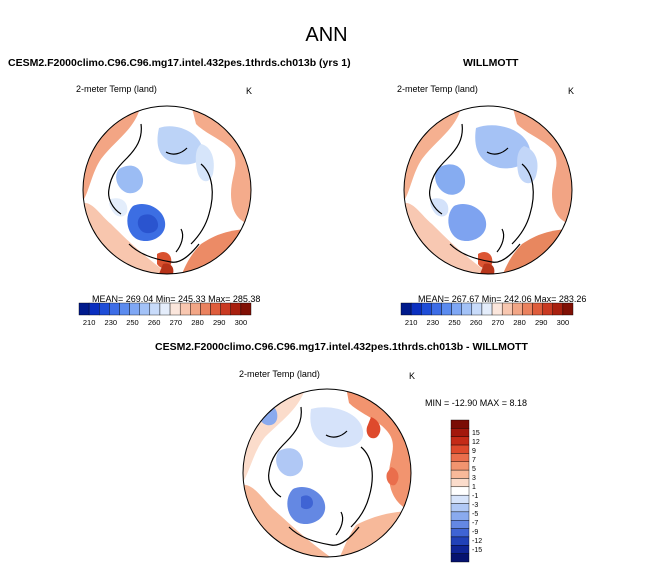 Image resolution: width=653 pixels, height=570 pixels. What do you see at coordinates (475, 523) in the screenshot?
I see `colorbar-tick-label: -7` at bounding box center [475, 523].